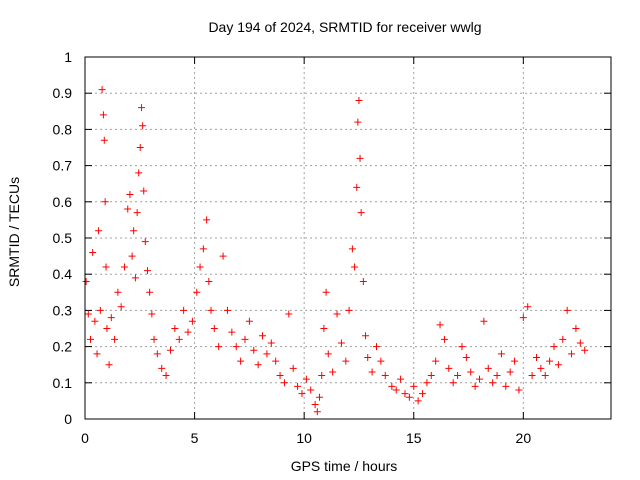 This screenshot has height=480, width=640. What do you see at coordinates (63, 310) in the screenshot?
I see `y-tick-label: 0.3` at bounding box center [63, 310].